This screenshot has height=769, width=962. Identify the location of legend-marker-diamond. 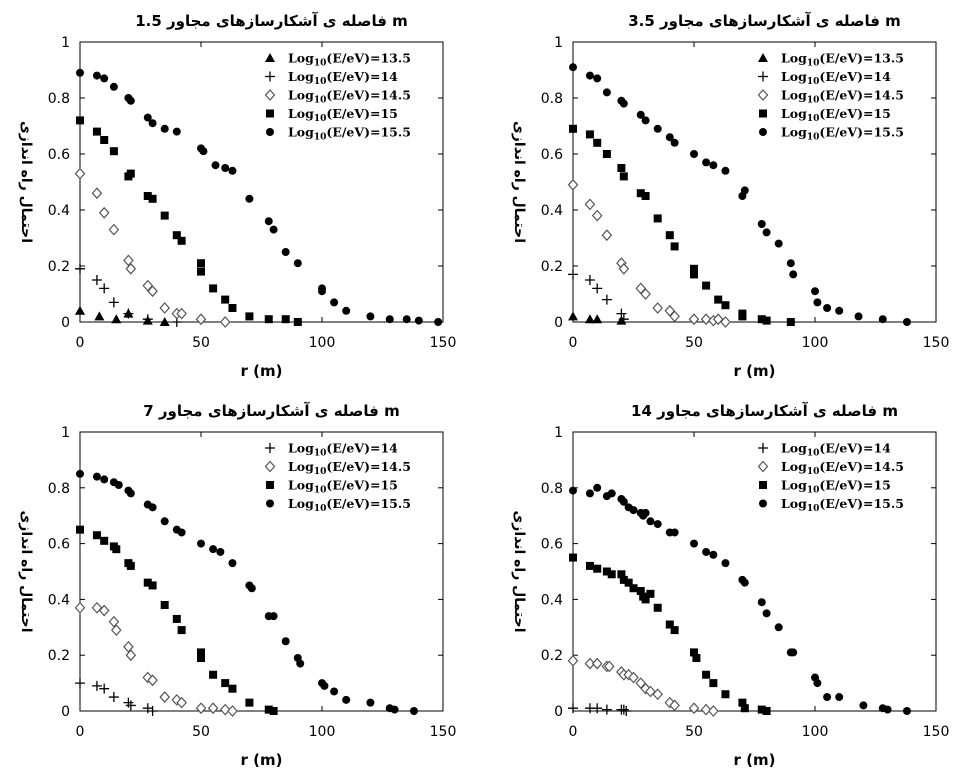
(763, 95).